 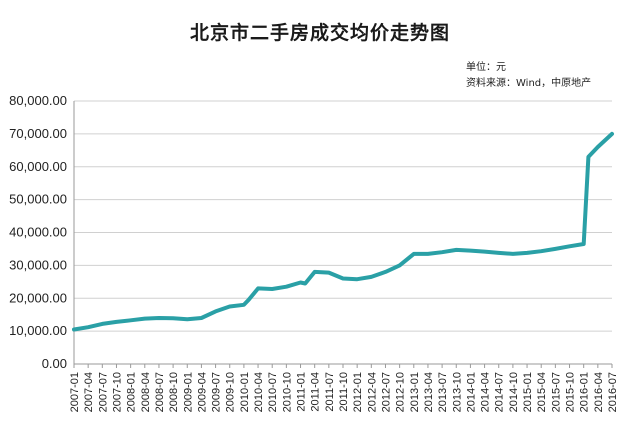 What do you see at coordinates (358, 392) in the screenshot?
I see `x-tick-label: 2012-01` at bounding box center [358, 392].